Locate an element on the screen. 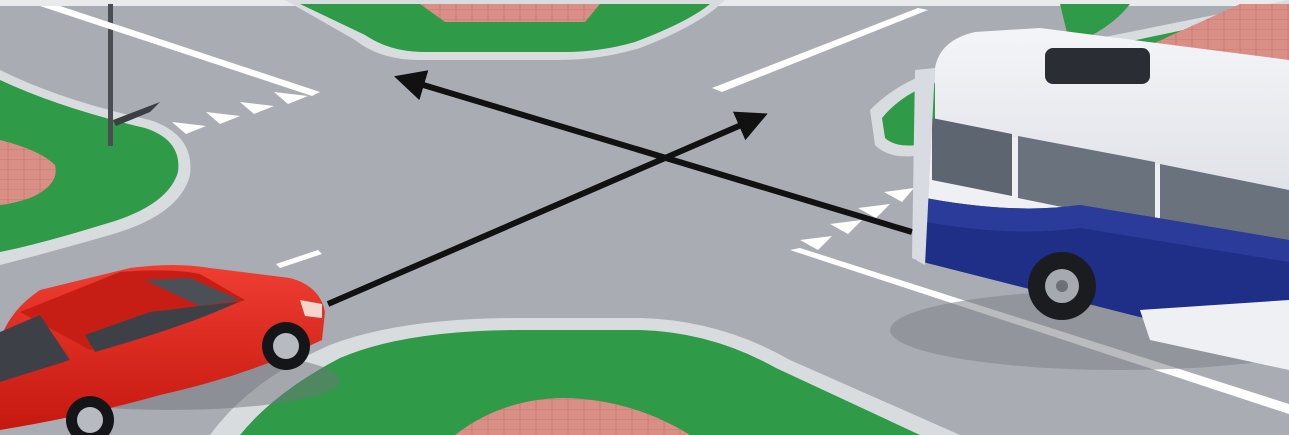  car is located at coordinates (170, 350).